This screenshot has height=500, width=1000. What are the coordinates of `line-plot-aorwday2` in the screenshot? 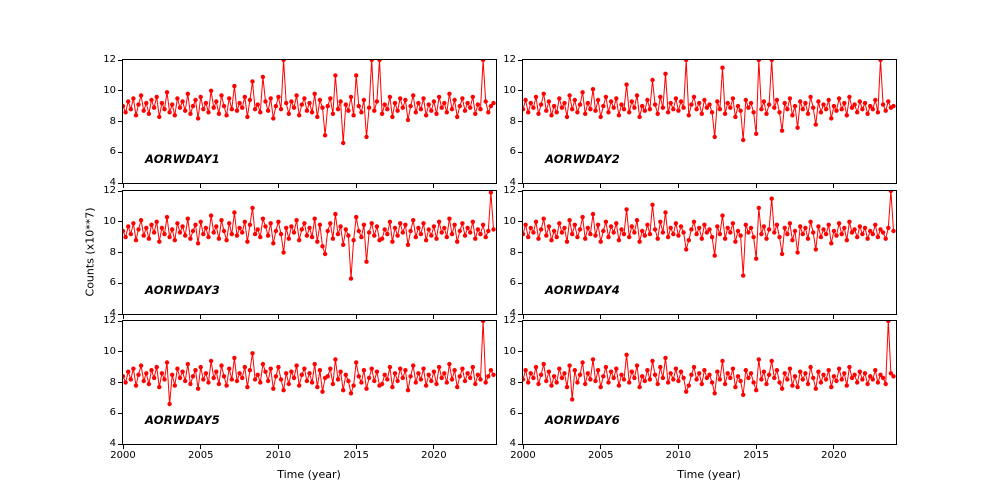 It's located at (709, 101).